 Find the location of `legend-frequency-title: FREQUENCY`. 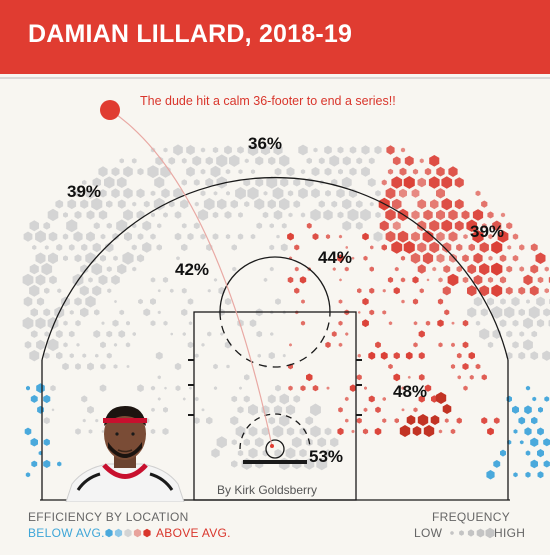

legend-frequency-title: FREQUENCY is located at coordinates (471, 517).